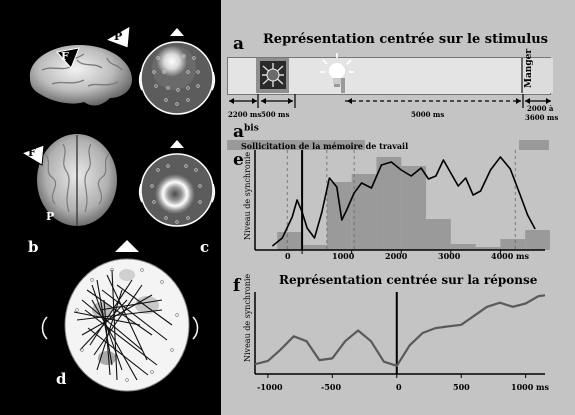 This screenshot has height=415, width=575. I want to click on panel-b-label: b, so click(33, 247).